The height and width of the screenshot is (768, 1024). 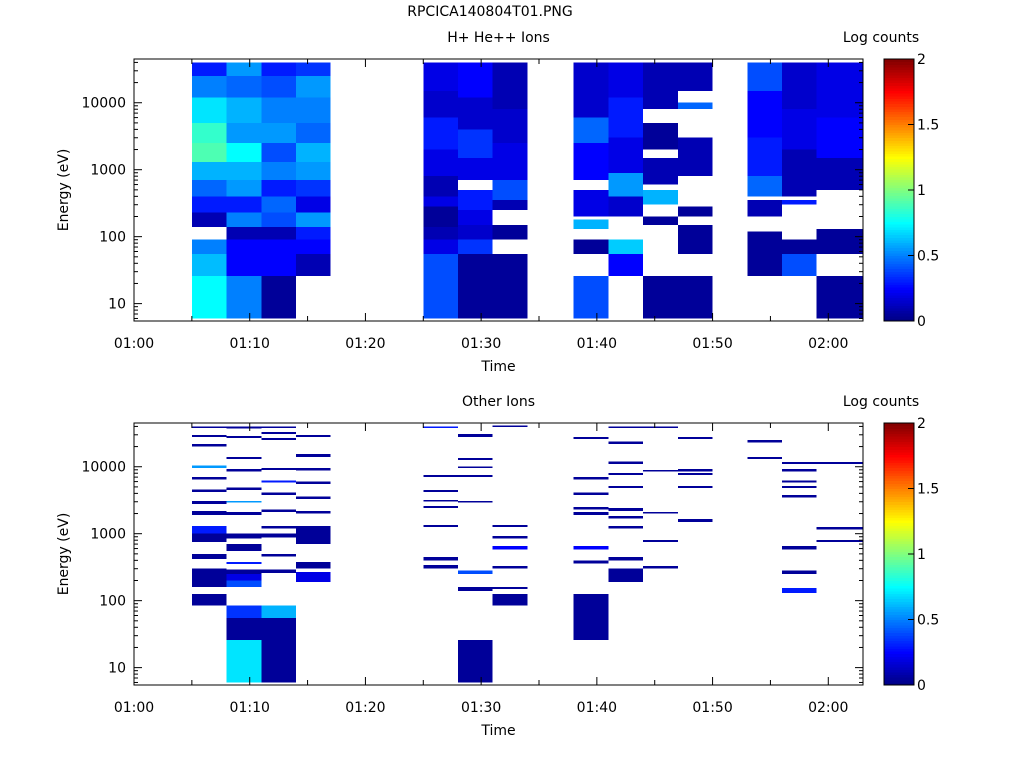 I want to click on x-tick-label: 01:30, so click(x=481, y=708).